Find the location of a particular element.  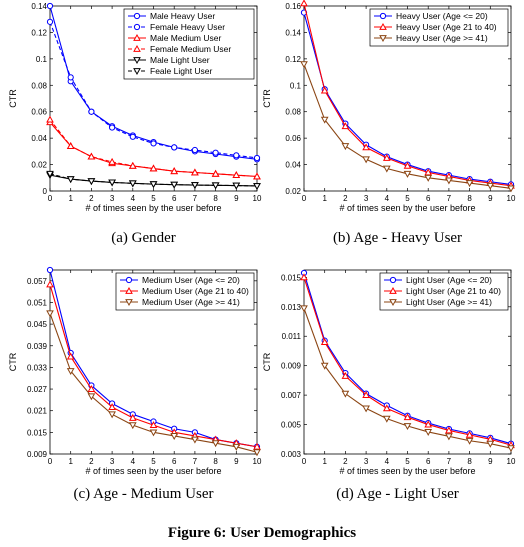

y-tick-label: 0.02 is located at coordinates (293, 191).